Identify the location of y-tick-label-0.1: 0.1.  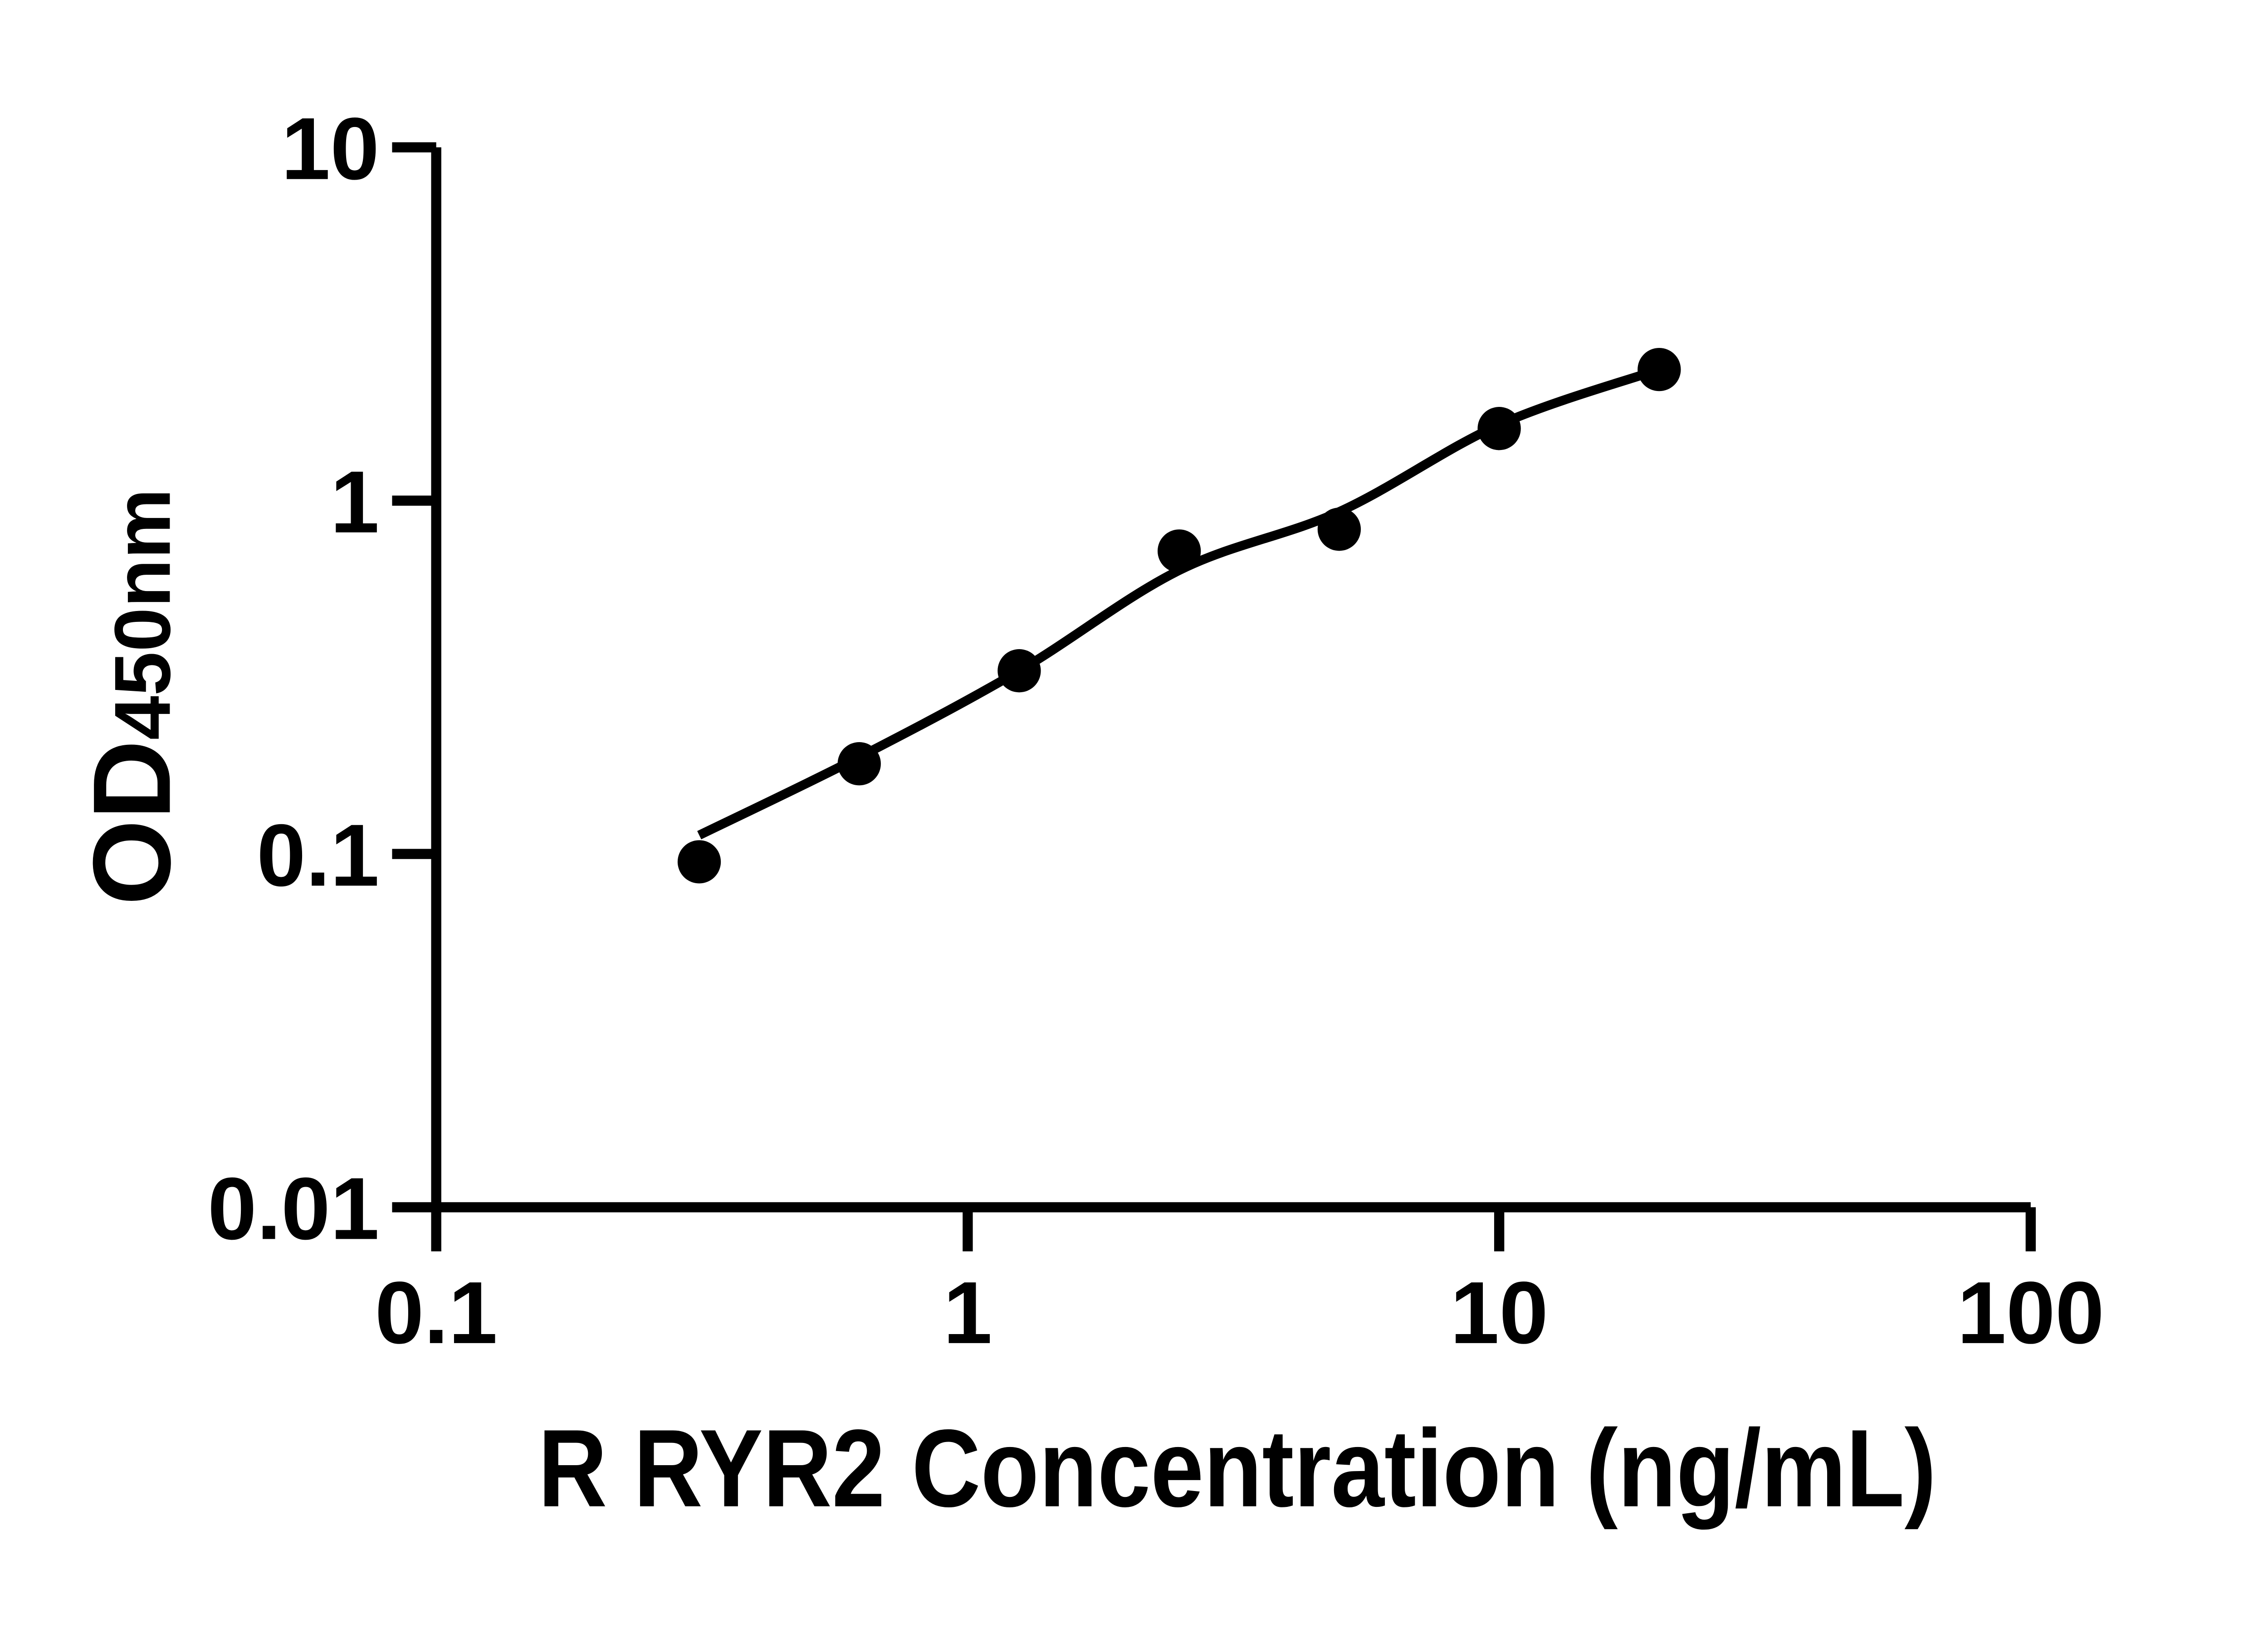
(318, 856).